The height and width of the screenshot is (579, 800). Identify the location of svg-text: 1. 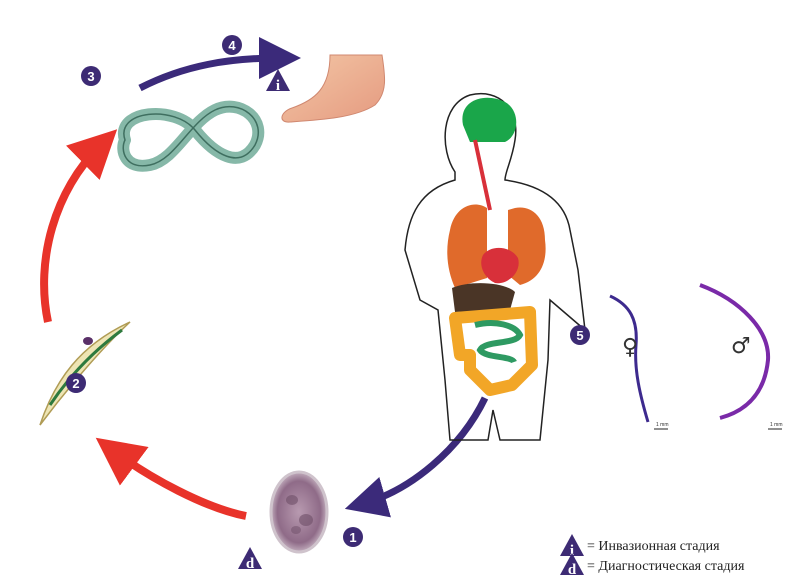
(352, 537).